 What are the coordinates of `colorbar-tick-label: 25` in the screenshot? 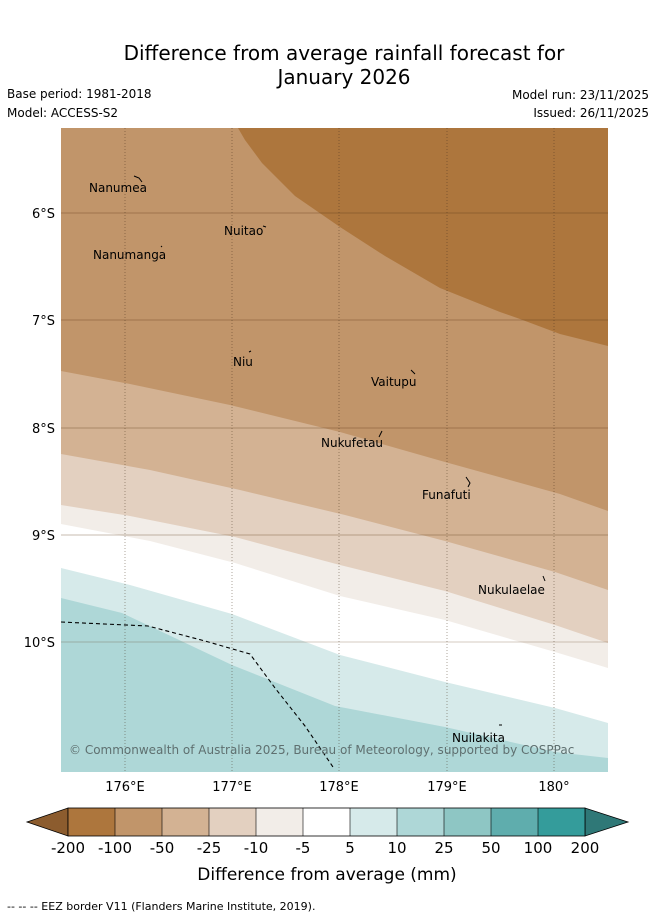 It's located at (443, 848).